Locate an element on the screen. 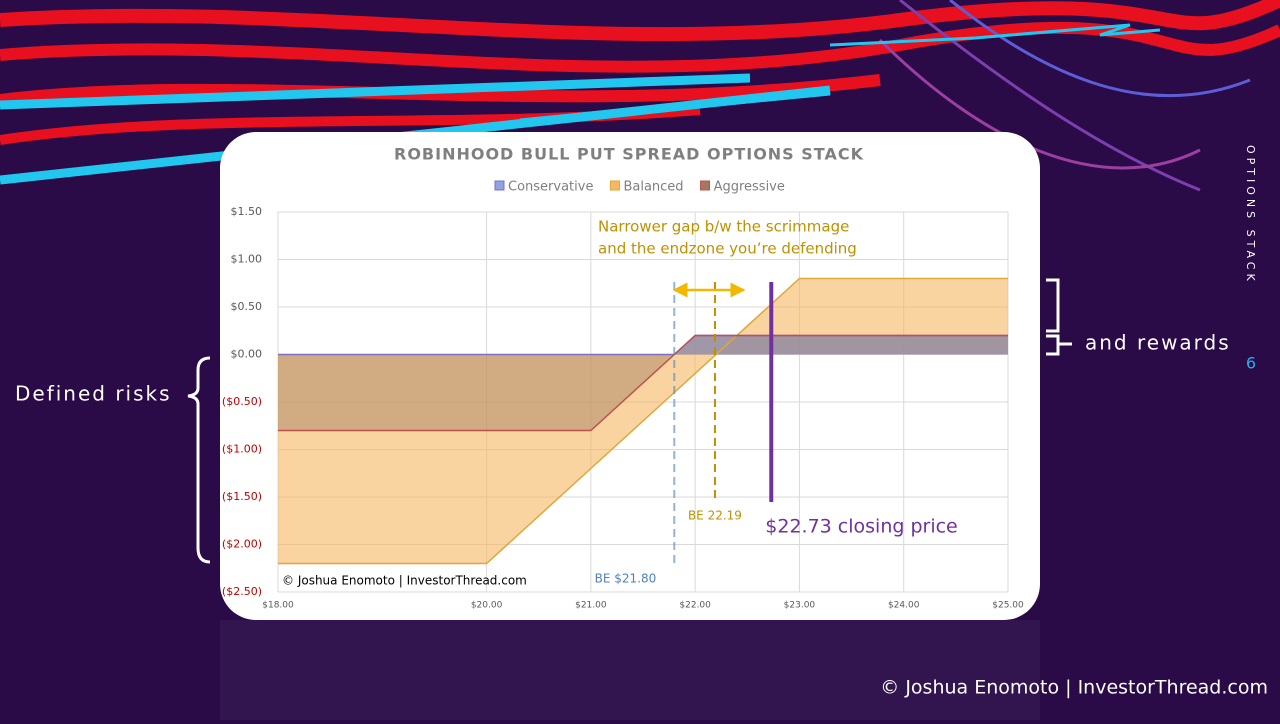 This screenshot has height=724, width=1280. left-brace is located at coordinates (199, 460).